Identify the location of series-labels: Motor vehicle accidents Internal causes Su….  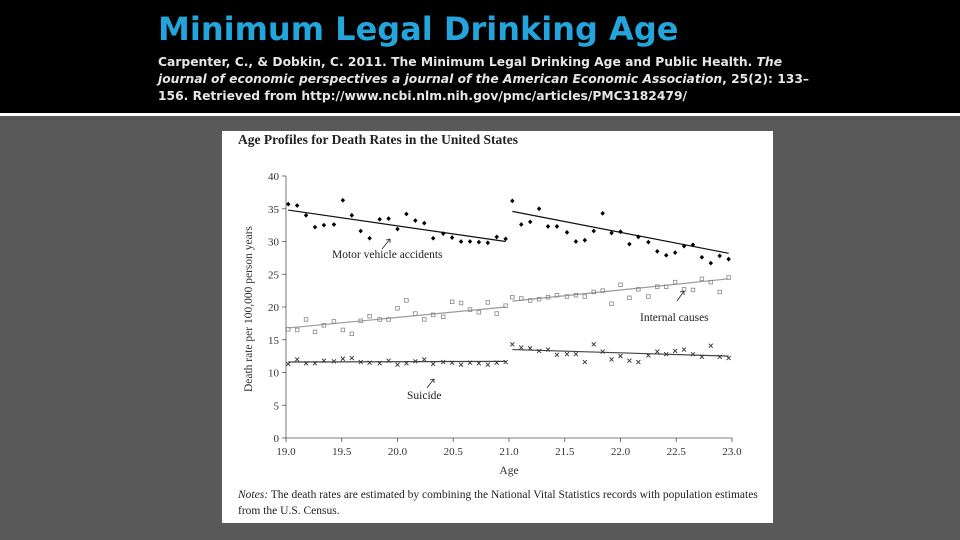
(520, 320).